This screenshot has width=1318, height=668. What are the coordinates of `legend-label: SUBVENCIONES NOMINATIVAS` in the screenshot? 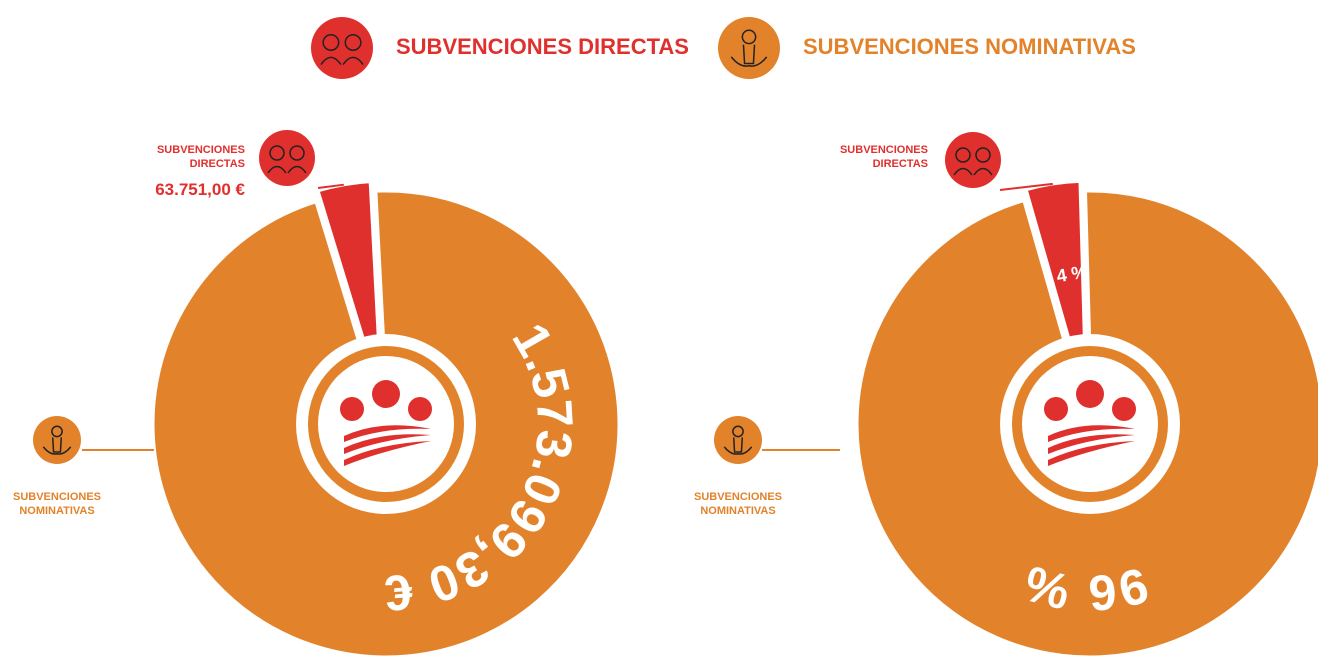 It's located at (969, 46).